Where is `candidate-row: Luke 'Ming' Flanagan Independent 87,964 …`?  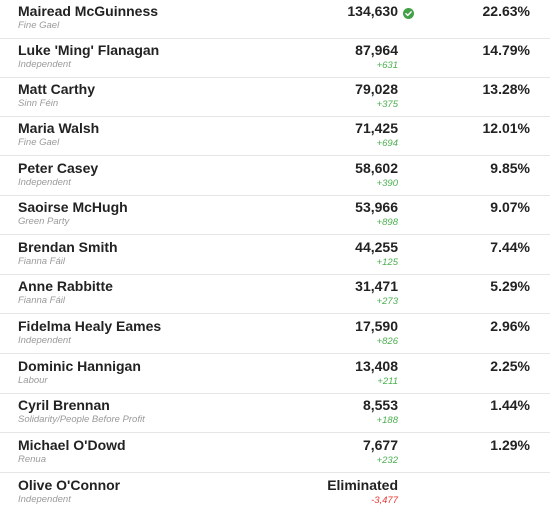 candidate-row: Luke 'Ming' Flanagan Independent 87,964 … is located at coordinates (275, 58).